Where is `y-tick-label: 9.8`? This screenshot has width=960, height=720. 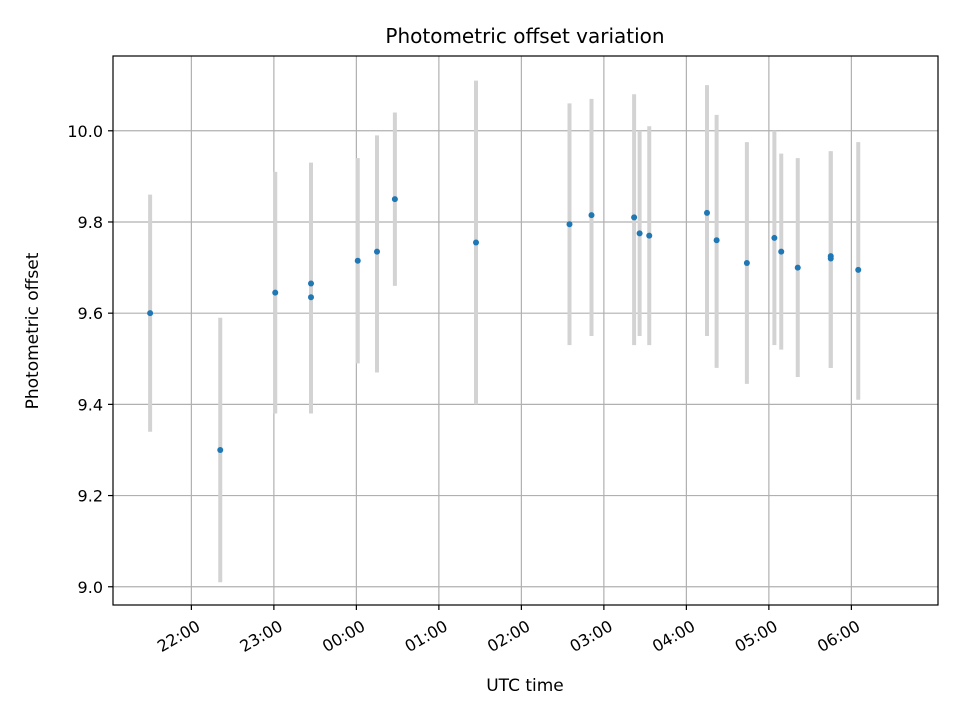
y-tick-label: 9.8 is located at coordinates (90, 222).